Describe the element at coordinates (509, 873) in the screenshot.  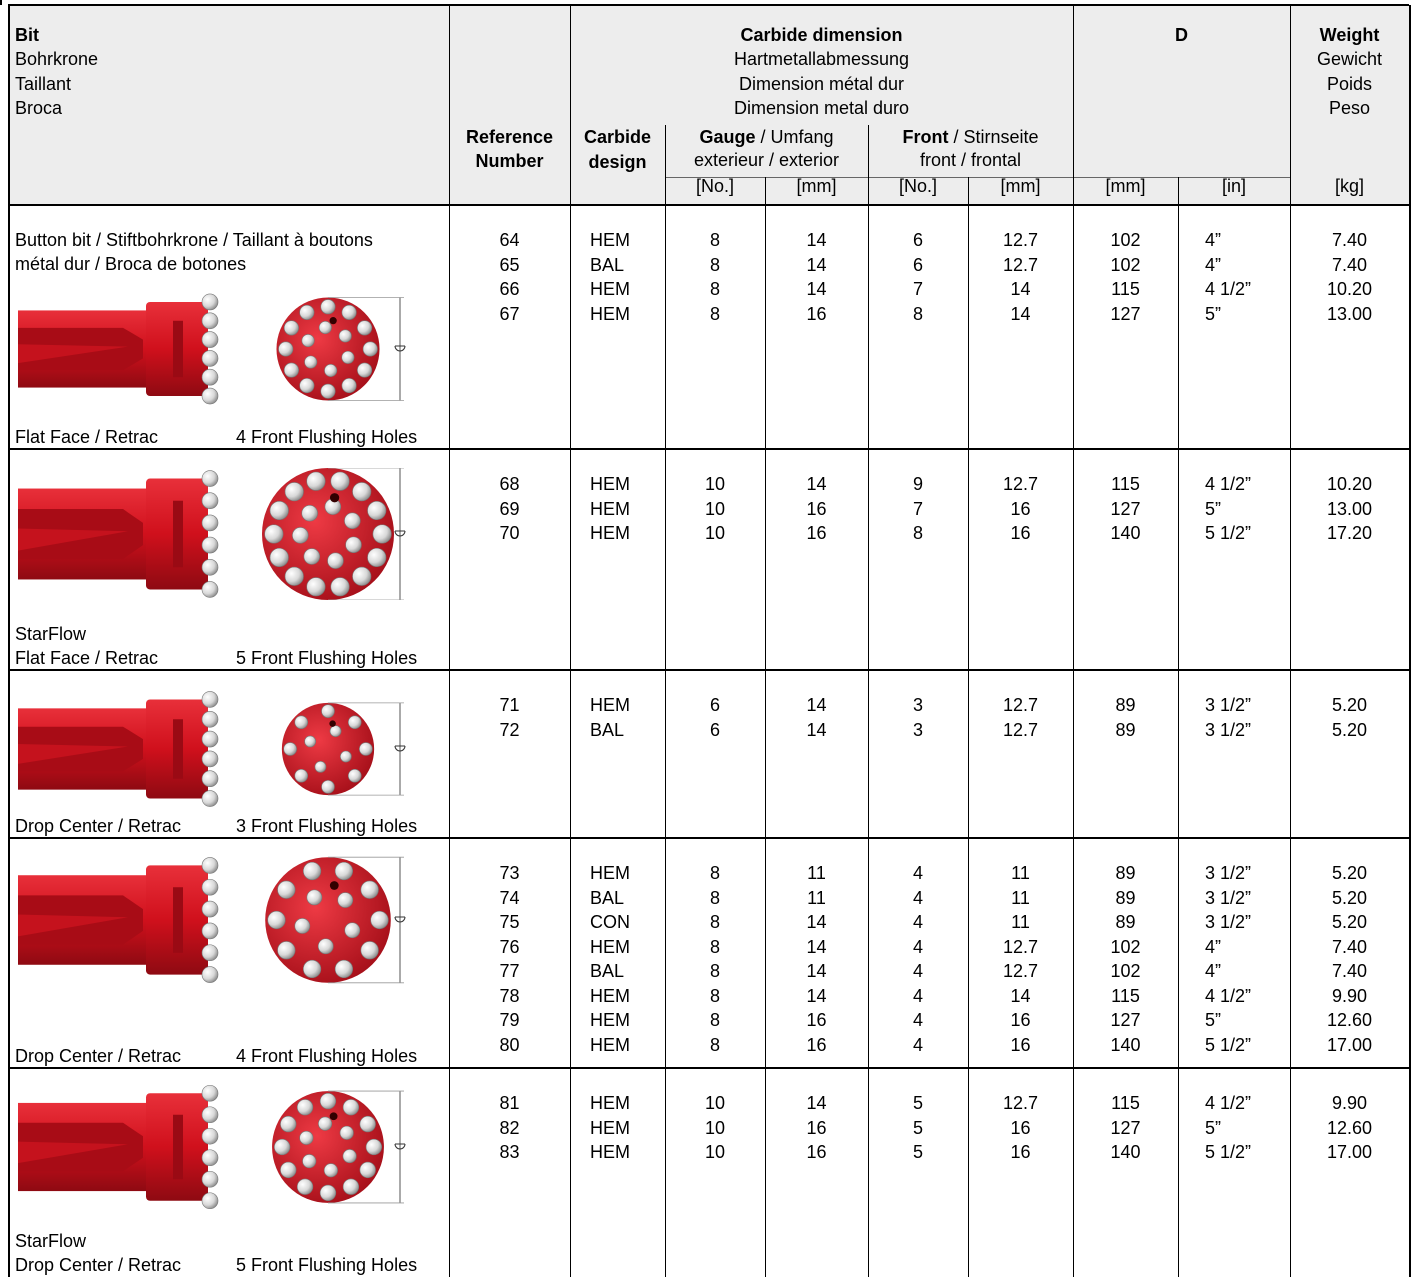
I see `cell: 73` at that location.